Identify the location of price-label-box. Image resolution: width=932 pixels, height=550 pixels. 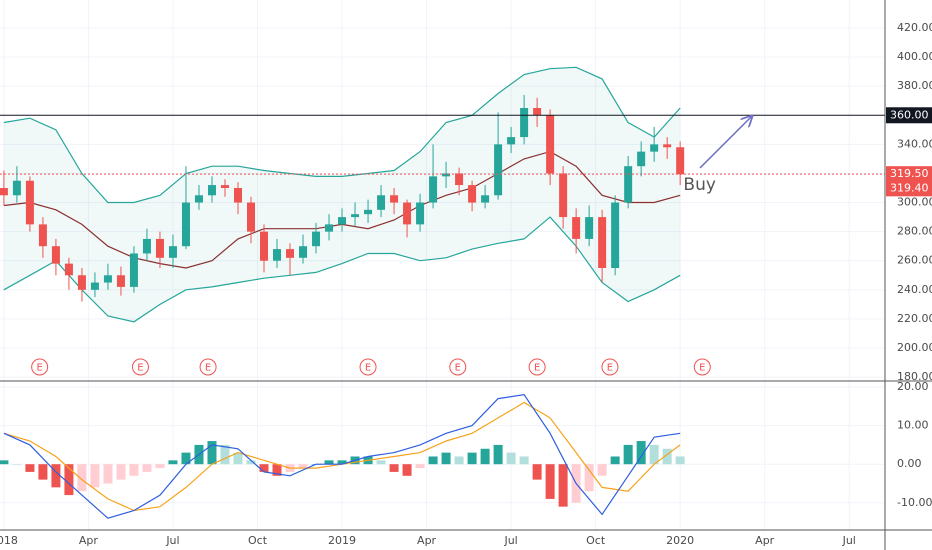
(909, 115).